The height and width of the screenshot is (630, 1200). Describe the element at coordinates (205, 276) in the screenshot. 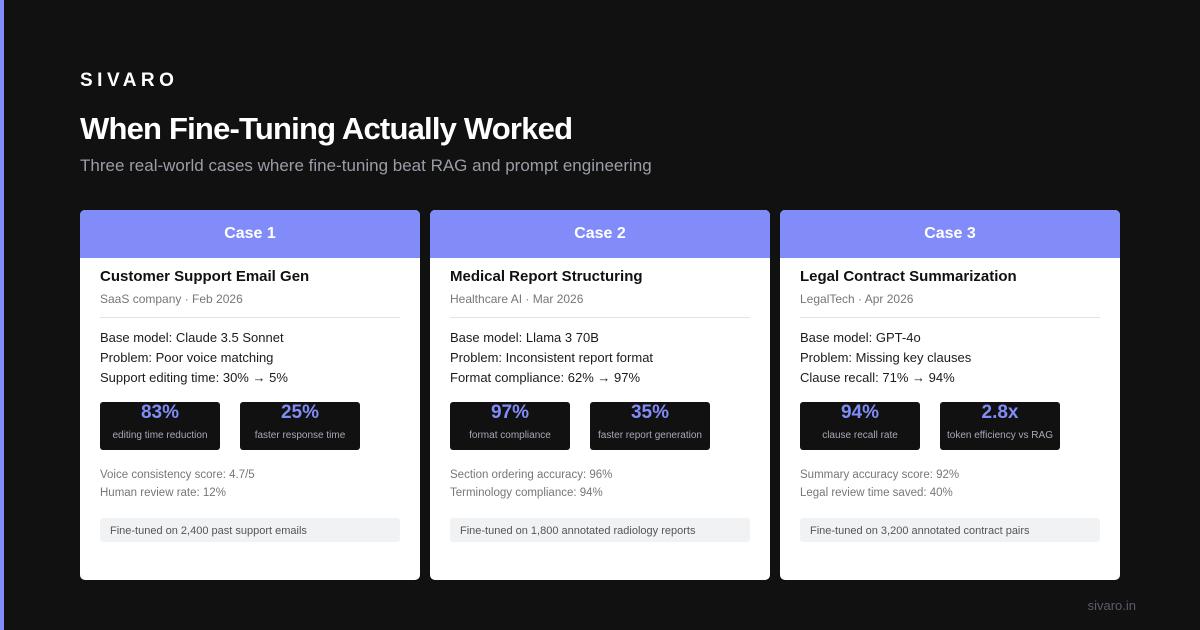

I see `case-title: Customer Support Email Gen` at that location.